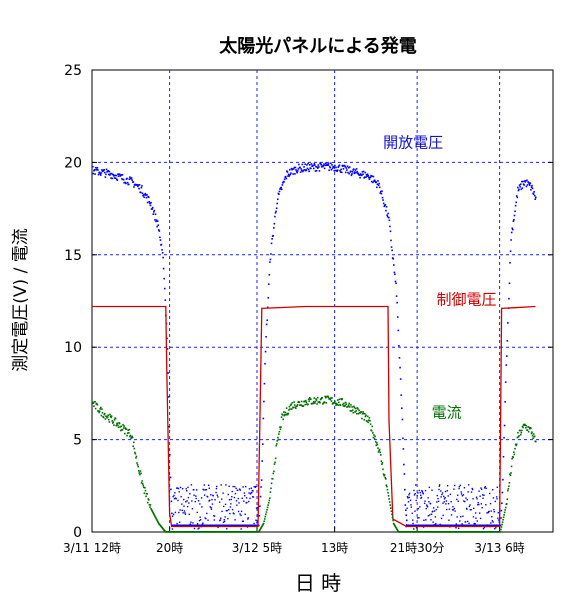 The width and height of the screenshot is (580, 602). What do you see at coordinates (317, 46) in the screenshot?
I see `chart-title: 太陽光パネルによる発電` at bounding box center [317, 46].